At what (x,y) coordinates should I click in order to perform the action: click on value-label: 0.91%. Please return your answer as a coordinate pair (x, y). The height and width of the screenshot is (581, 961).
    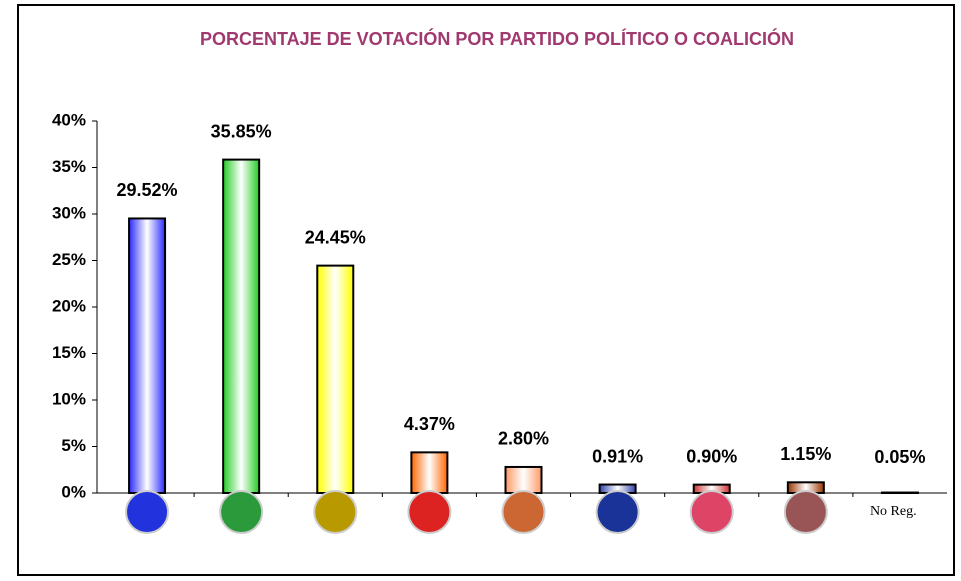
    Looking at the image, I should click on (617, 456).